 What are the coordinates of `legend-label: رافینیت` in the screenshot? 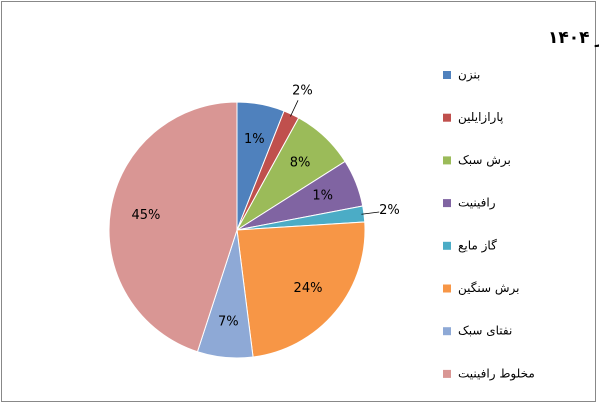 It's located at (477, 203).